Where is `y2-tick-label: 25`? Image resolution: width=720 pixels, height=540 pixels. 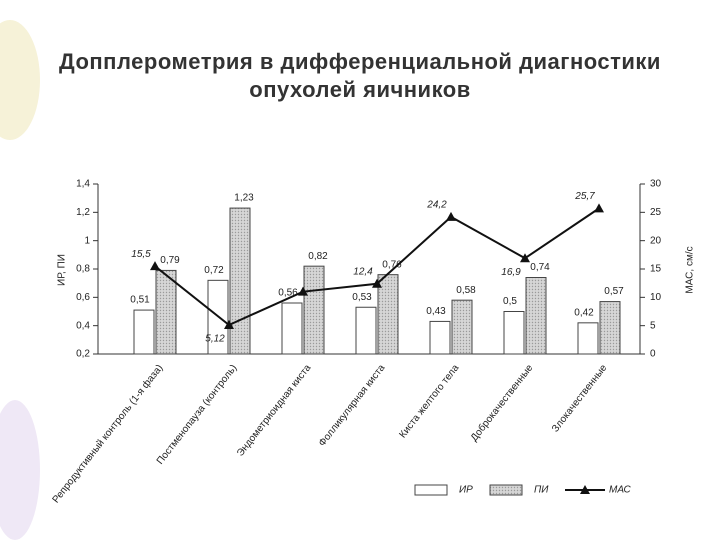 y2-tick-label: 25 is located at coordinates (656, 212).